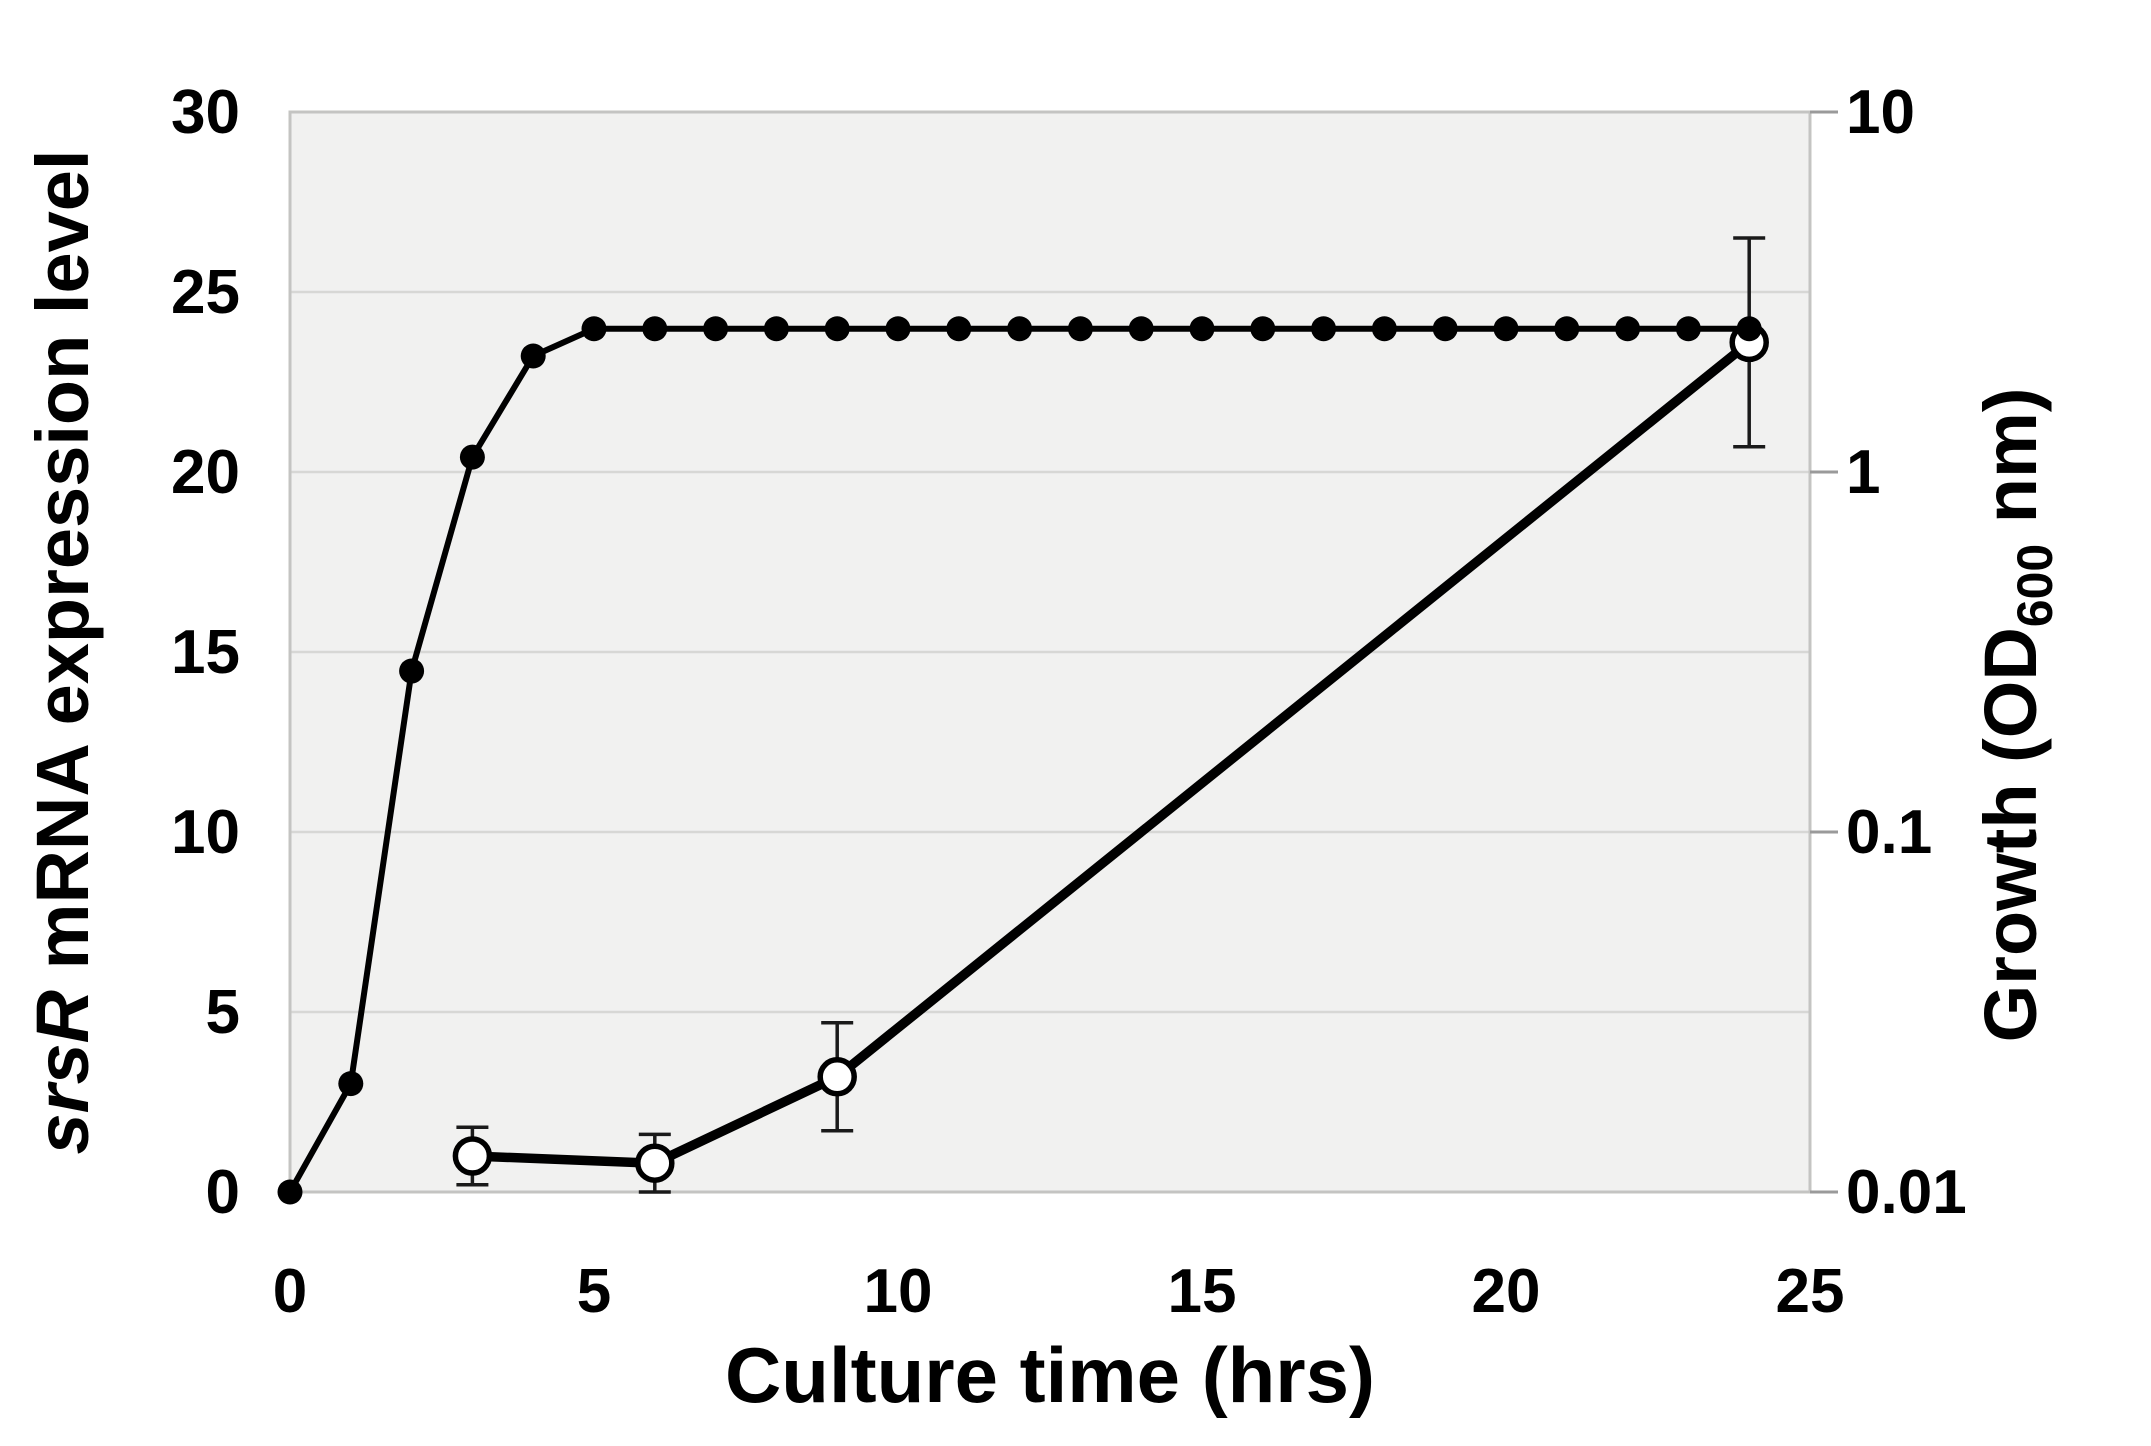  I want to click on x-axis-tick-label: 20, so click(1506, 1291).